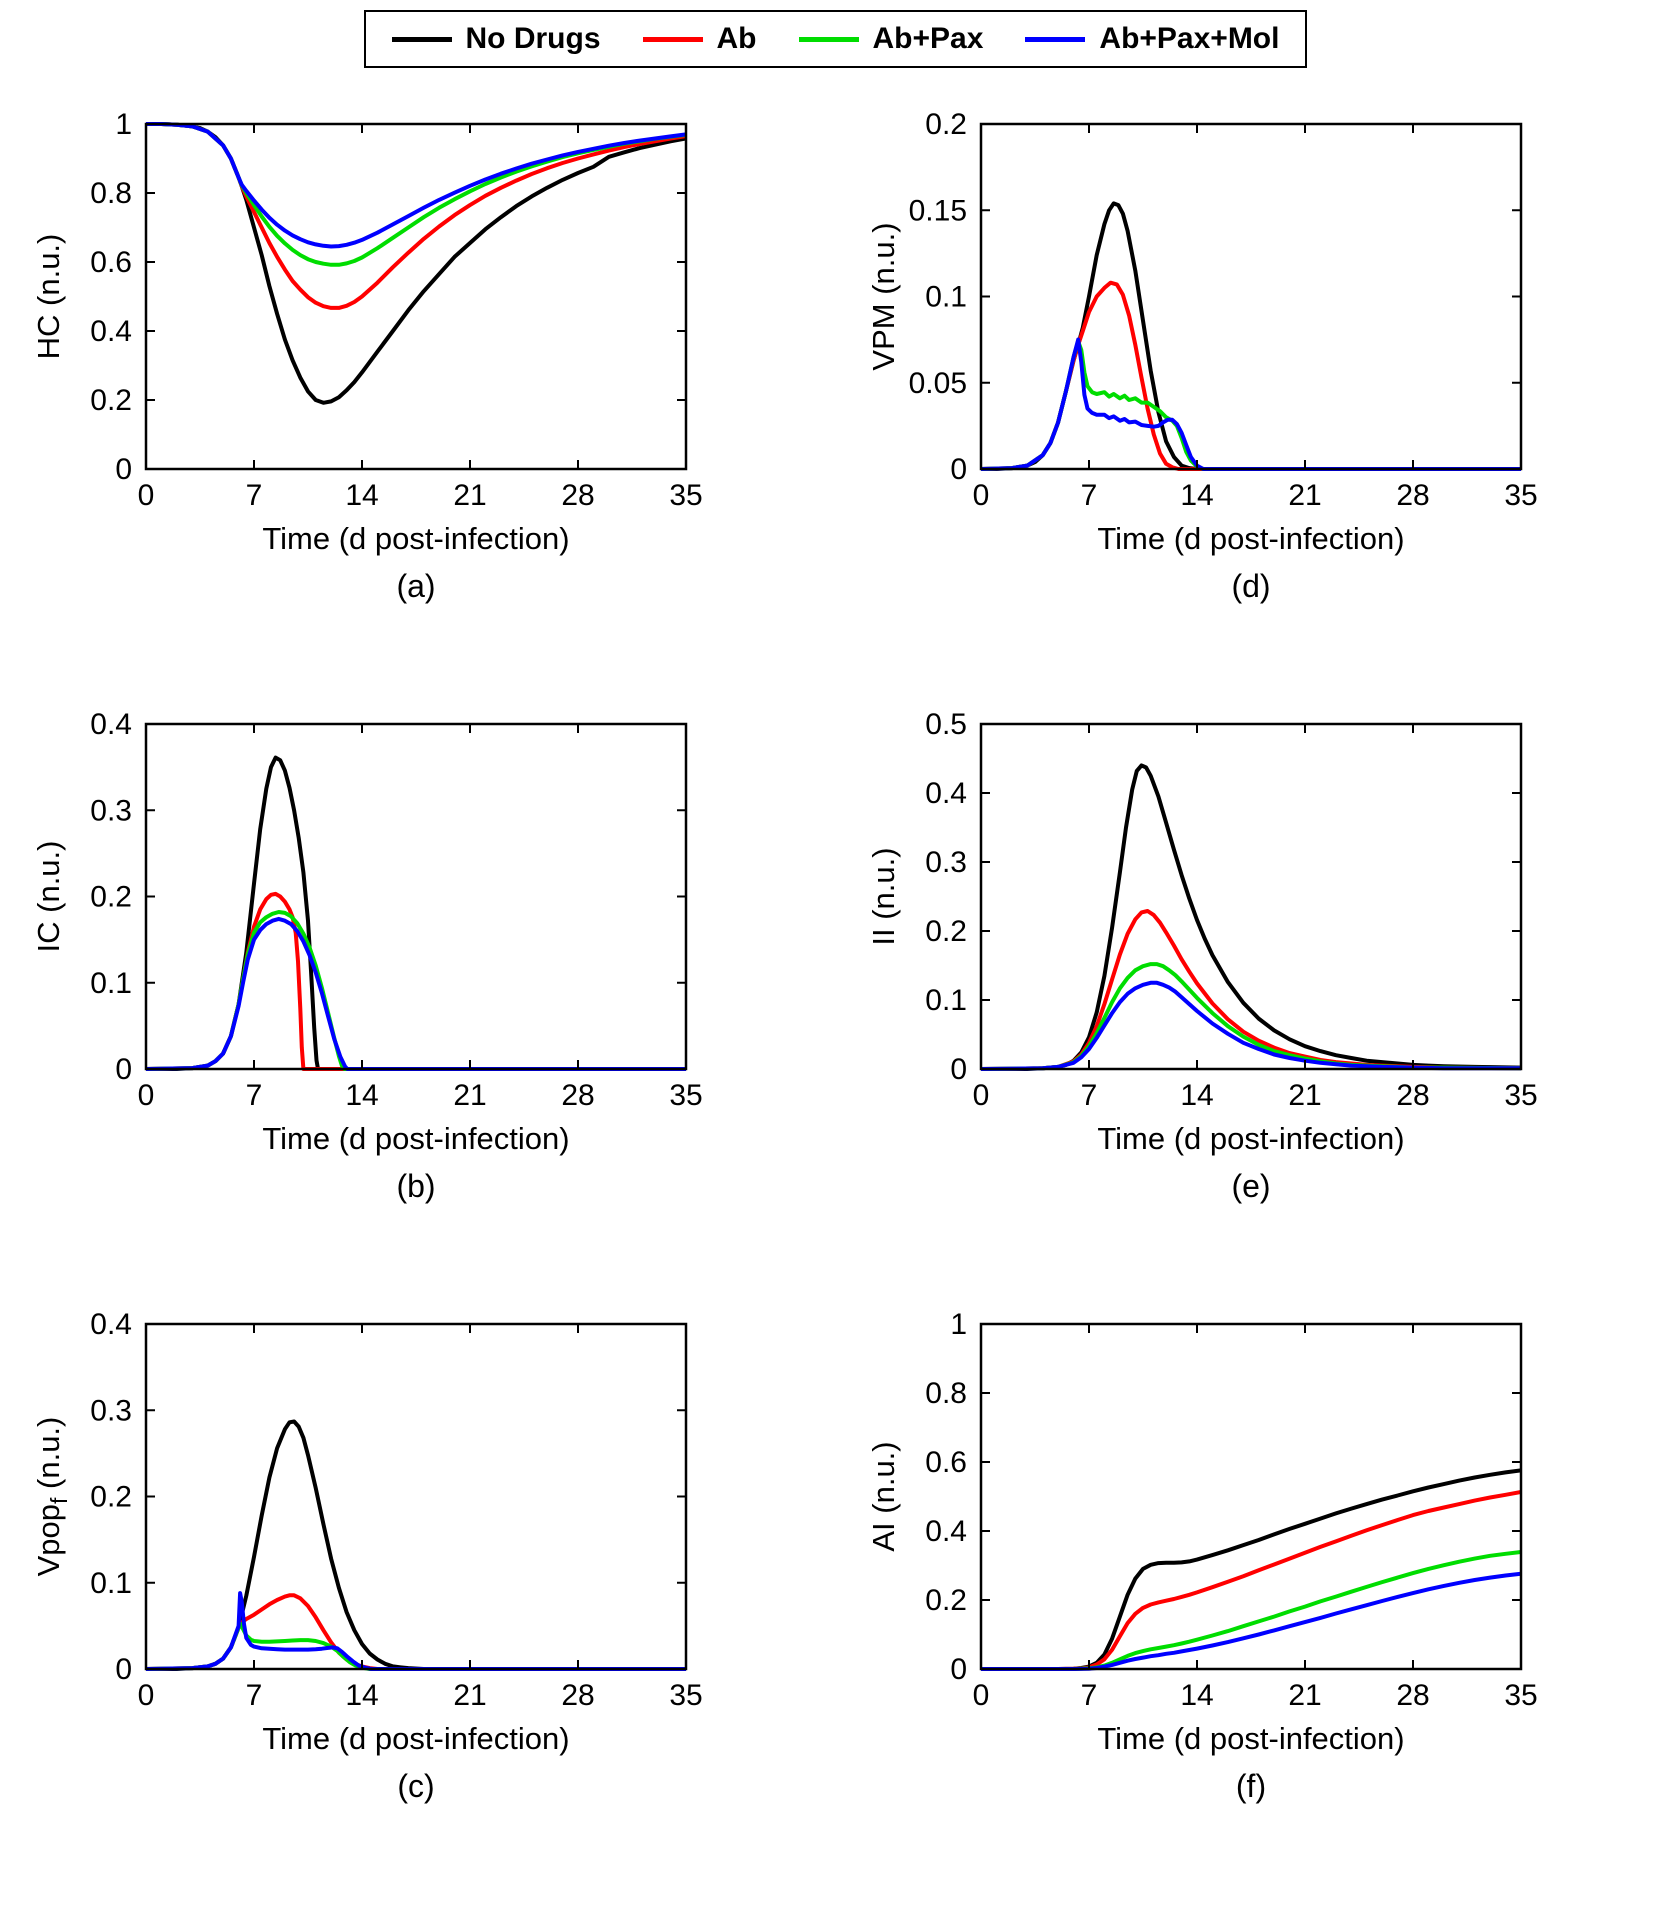 This screenshot has width=1671, height=1920. What do you see at coordinates (421, 39) in the screenshot?
I see `no-drugs-line-swatch` at bounding box center [421, 39].